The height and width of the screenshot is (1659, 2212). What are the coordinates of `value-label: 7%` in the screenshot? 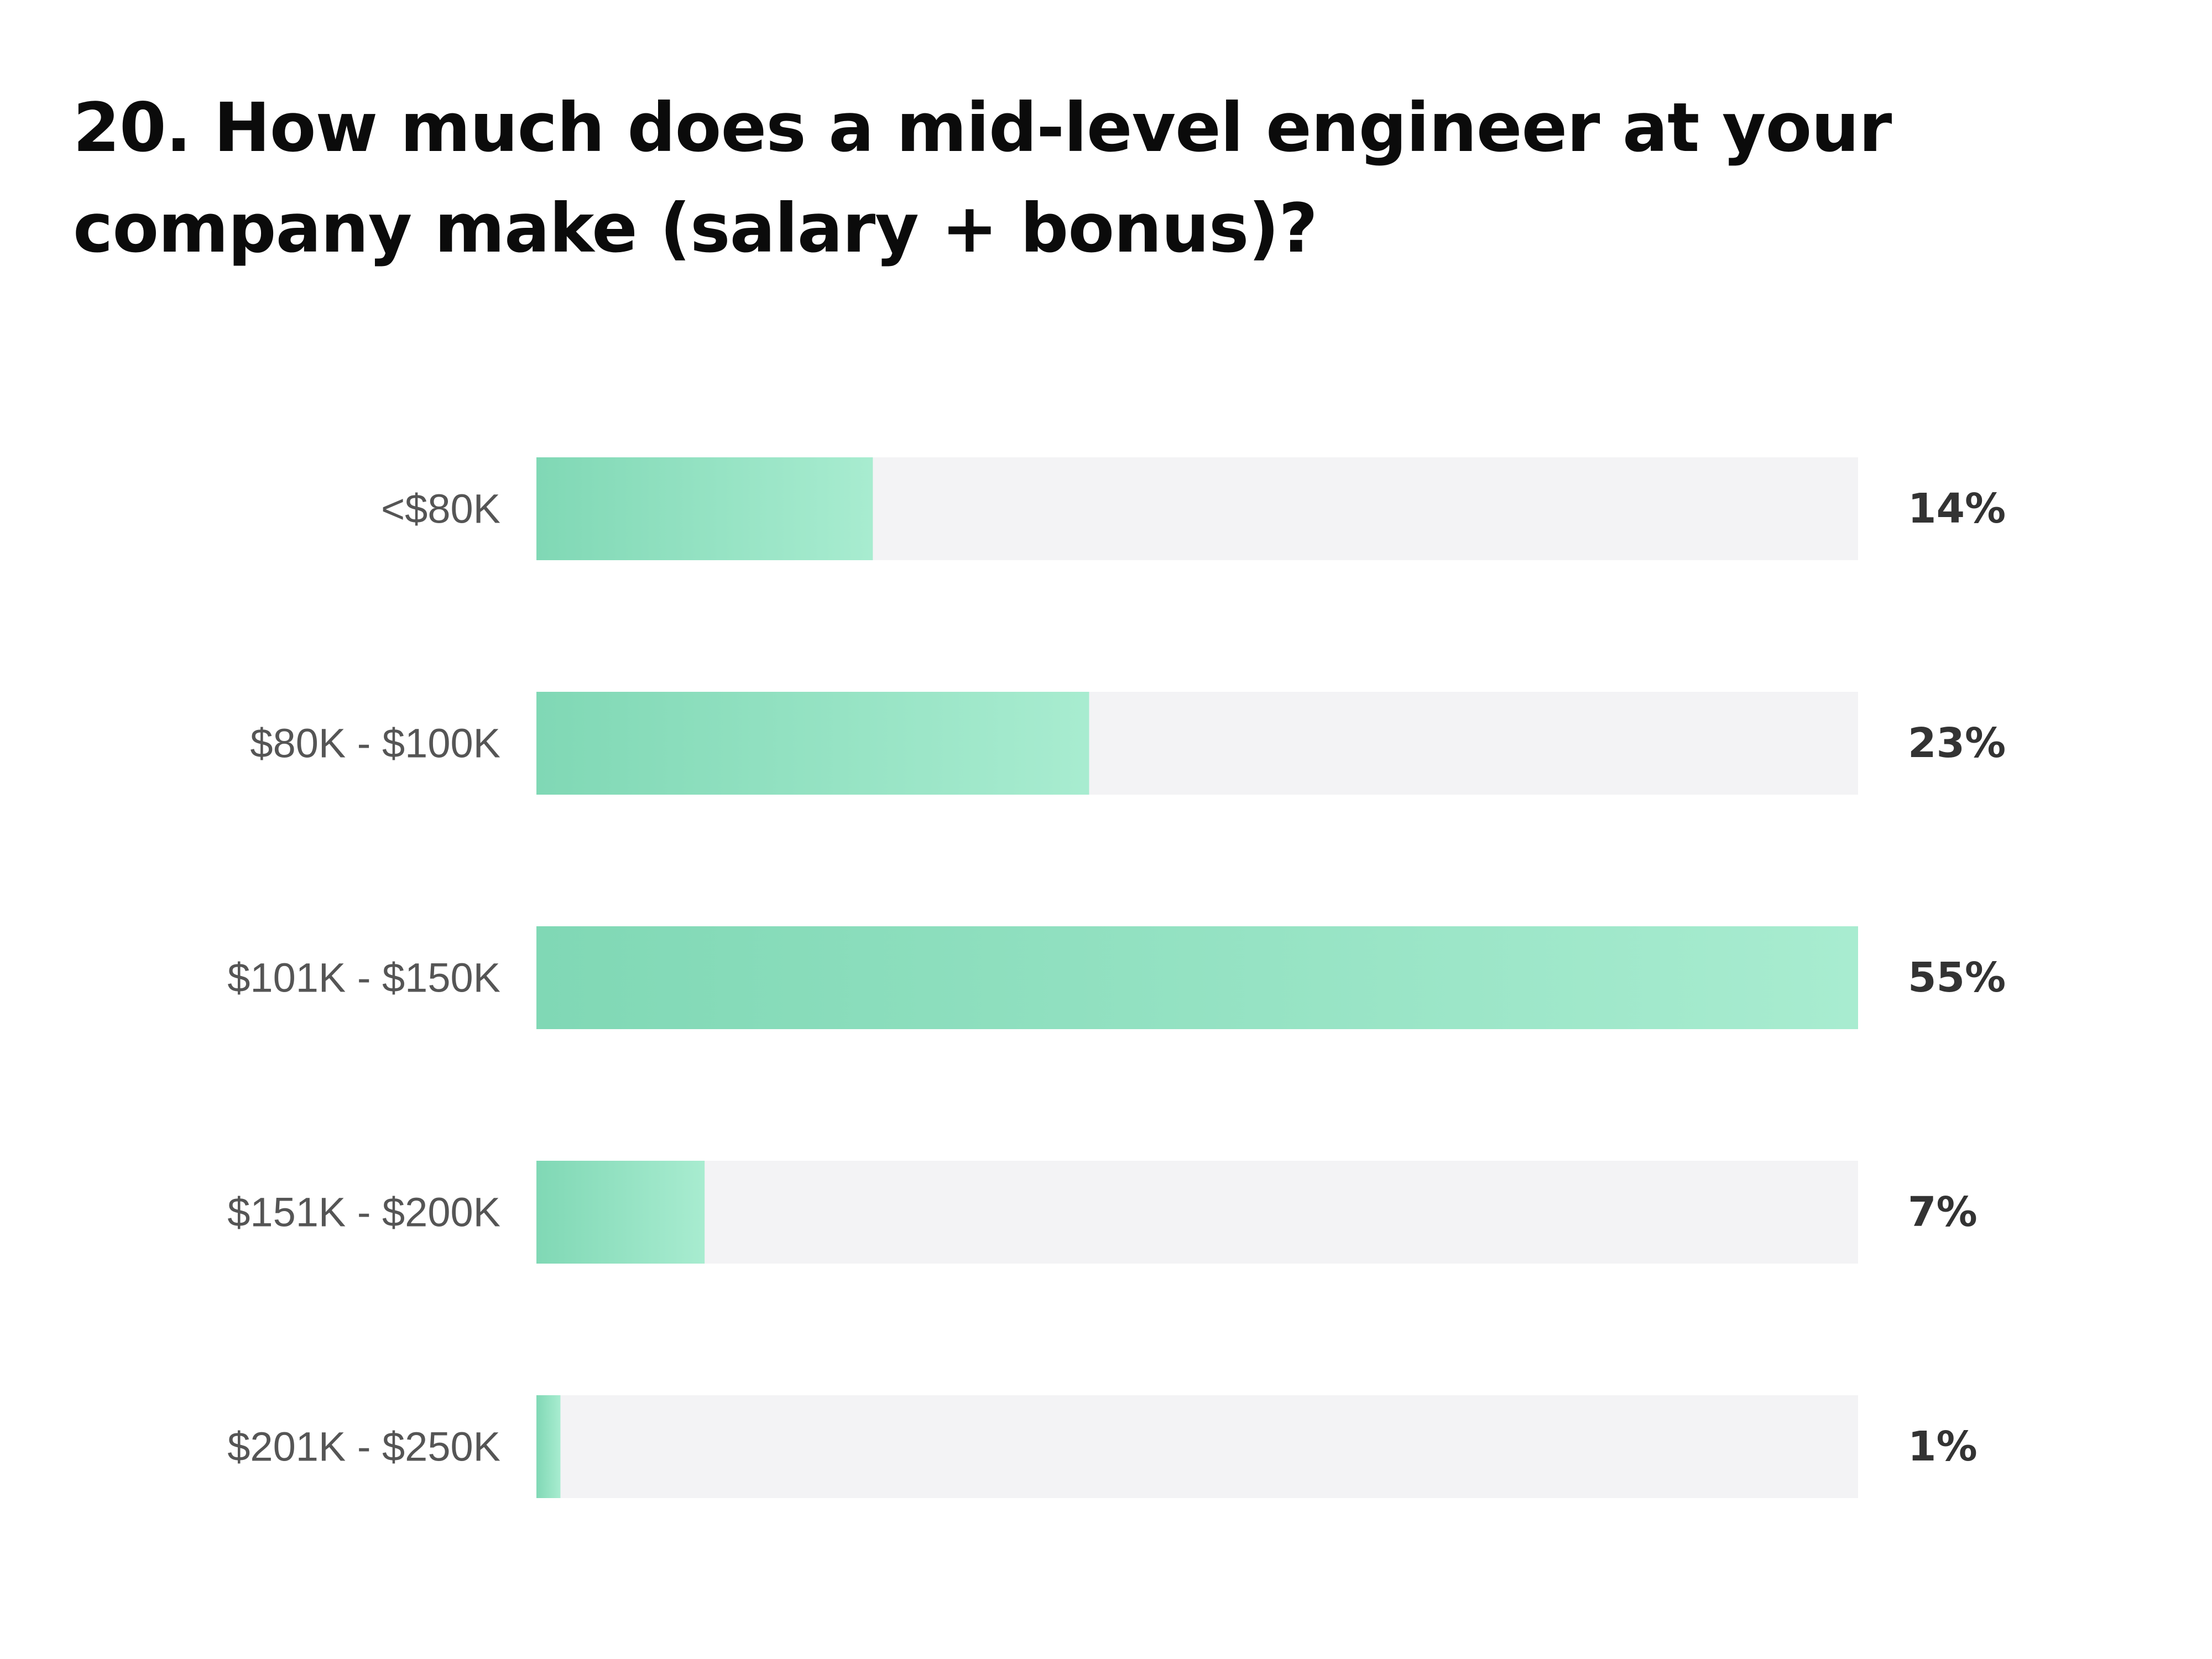 It's located at (1943, 1212).